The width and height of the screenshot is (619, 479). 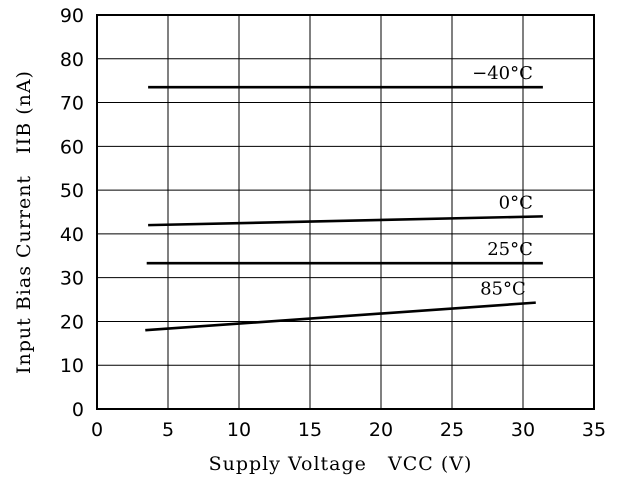 What do you see at coordinates (72, 279) in the screenshot?
I see `y-tick-label: 30` at bounding box center [72, 279].